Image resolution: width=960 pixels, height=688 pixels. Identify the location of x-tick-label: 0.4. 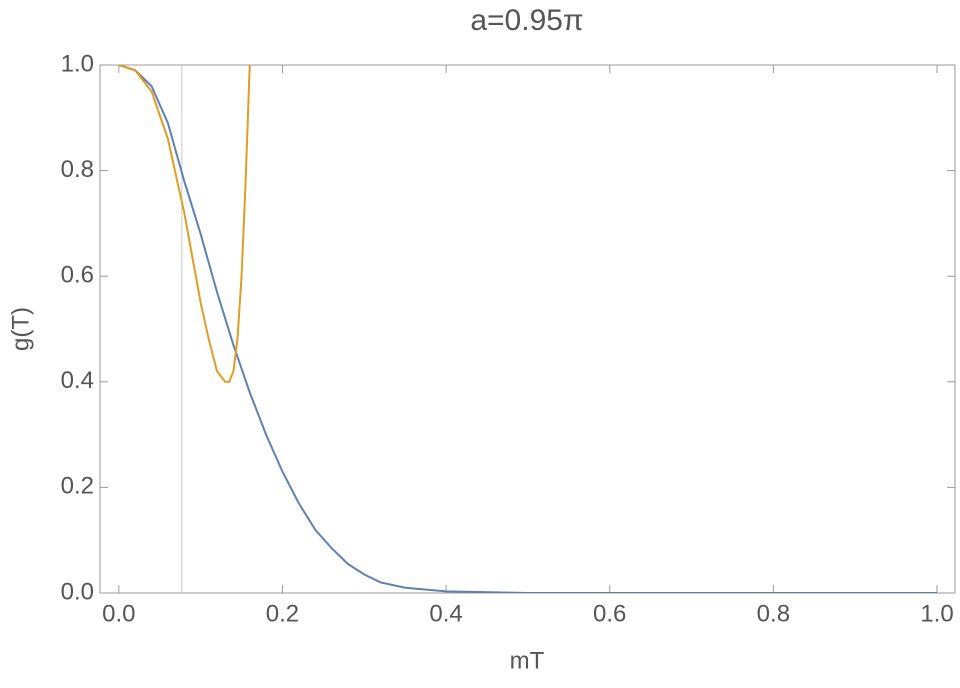
(445, 613).